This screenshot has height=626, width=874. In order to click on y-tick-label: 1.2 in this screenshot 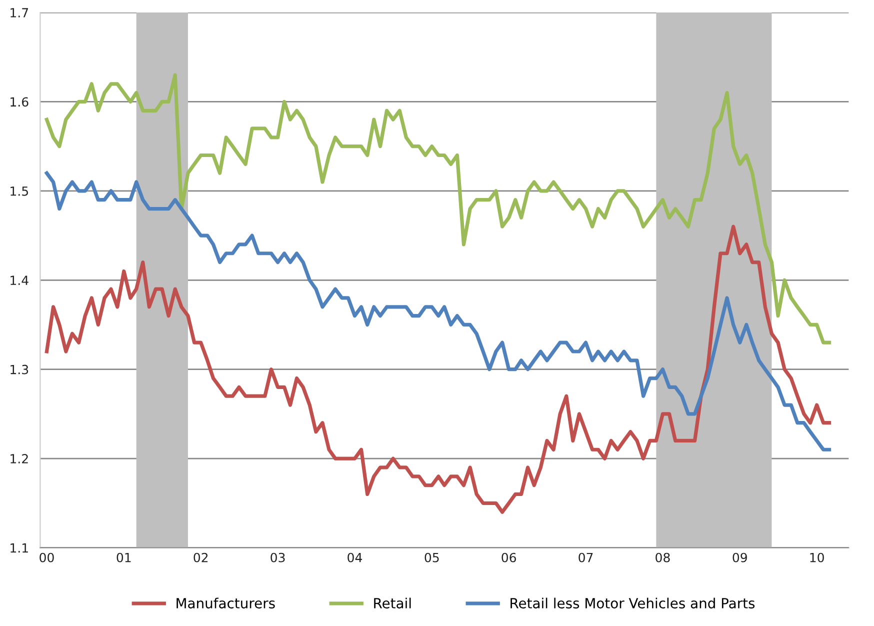, I will do `click(19, 459)`.